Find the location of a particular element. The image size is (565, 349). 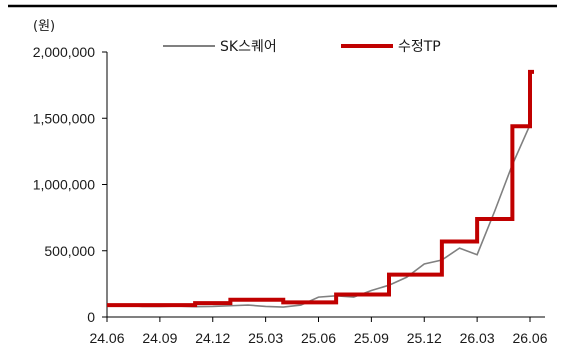

x-tick-label: 24.09 is located at coordinates (159, 338).